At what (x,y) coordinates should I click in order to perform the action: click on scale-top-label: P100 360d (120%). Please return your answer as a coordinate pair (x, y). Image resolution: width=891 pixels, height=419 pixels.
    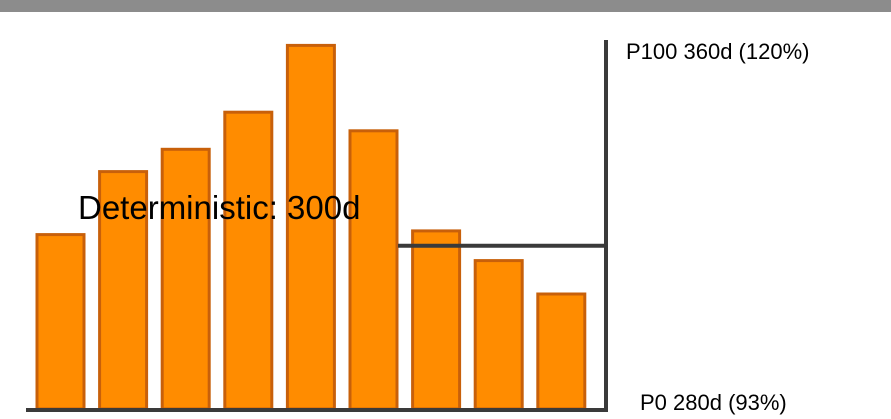
    Looking at the image, I should click on (717, 51).